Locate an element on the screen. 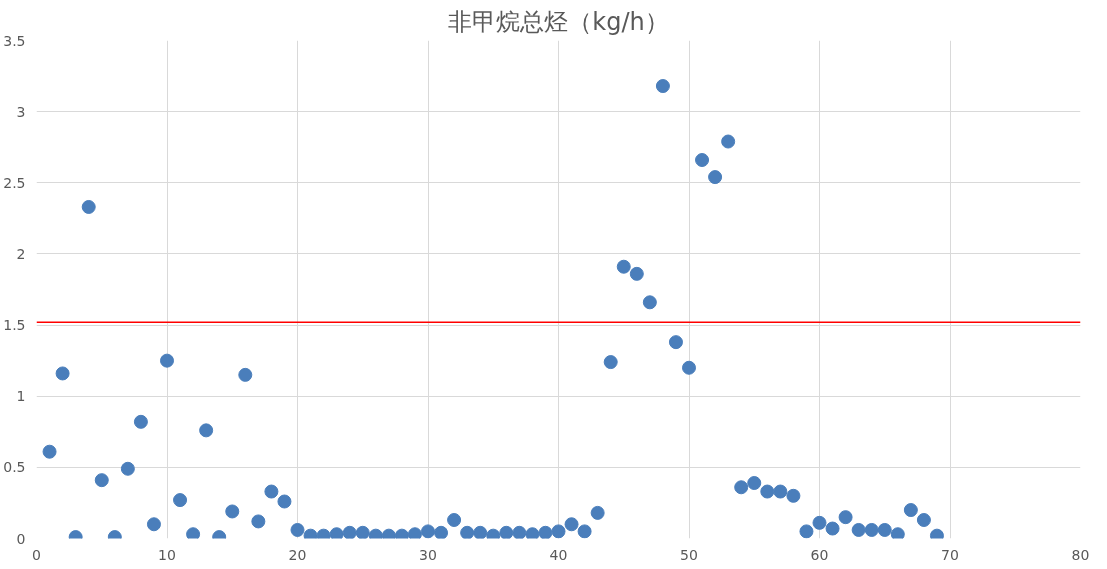 The height and width of the screenshot is (569, 1107). y-tick-label: 1.5 is located at coordinates (14, 325).